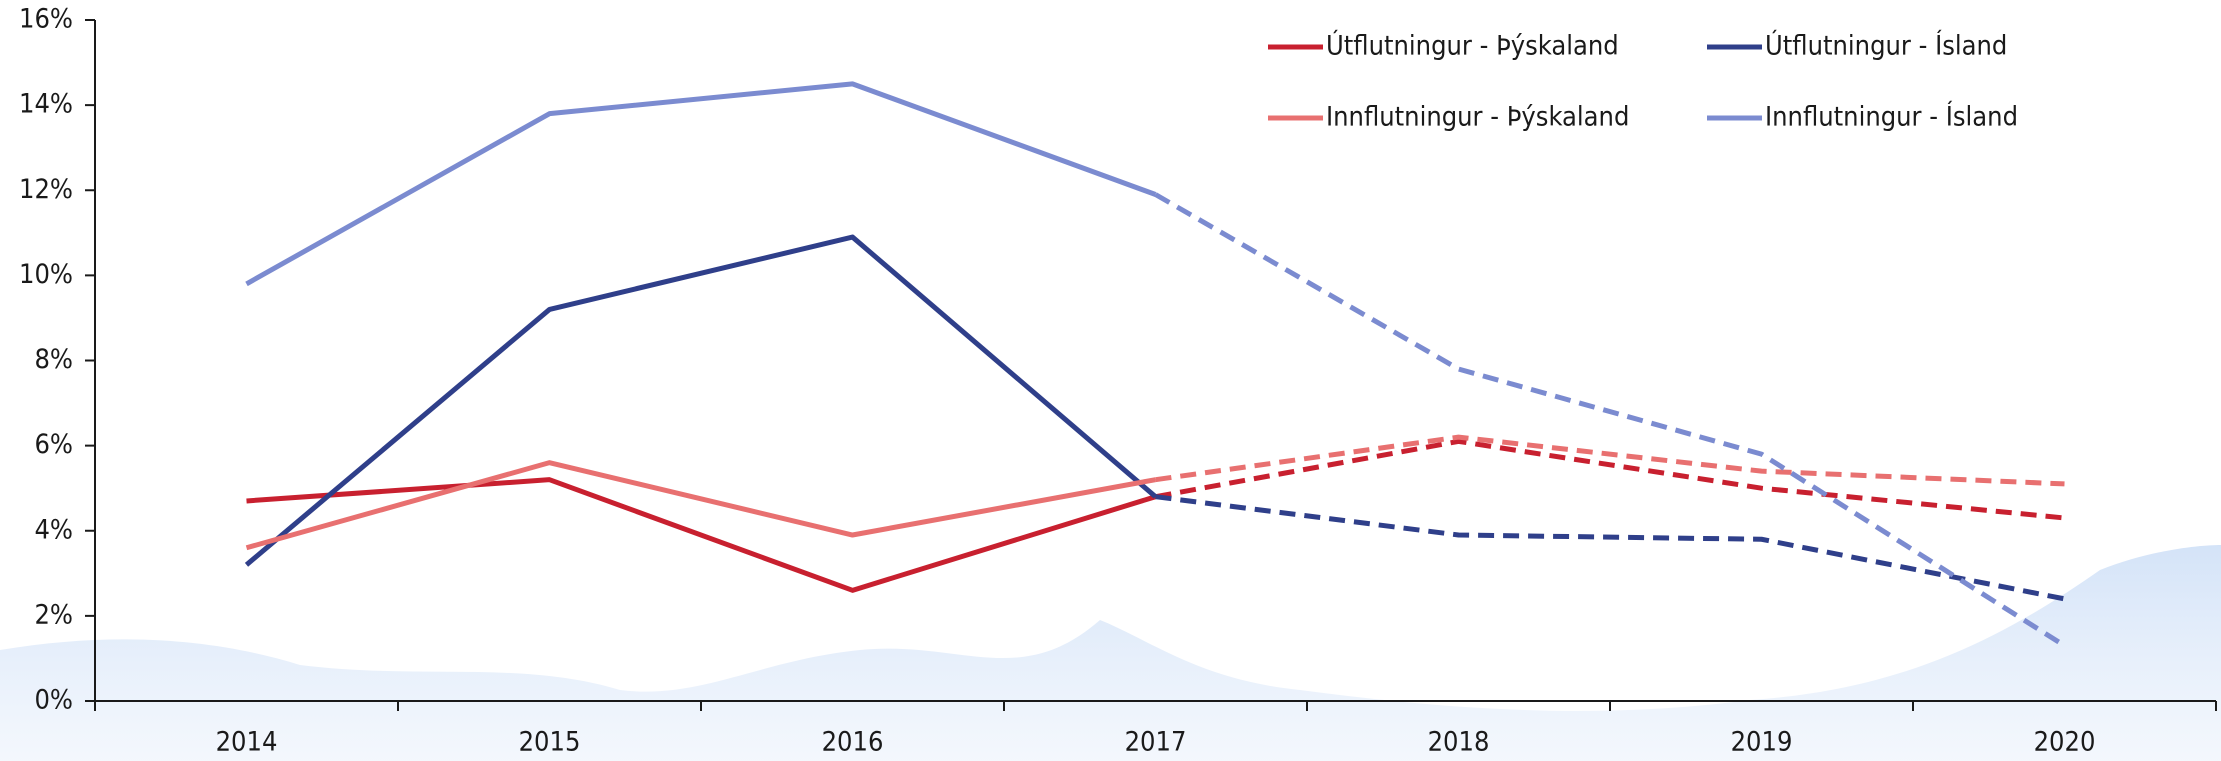  Describe the element at coordinates (1762, 742) in the screenshot. I see `x-tick-label: 2019` at that location.